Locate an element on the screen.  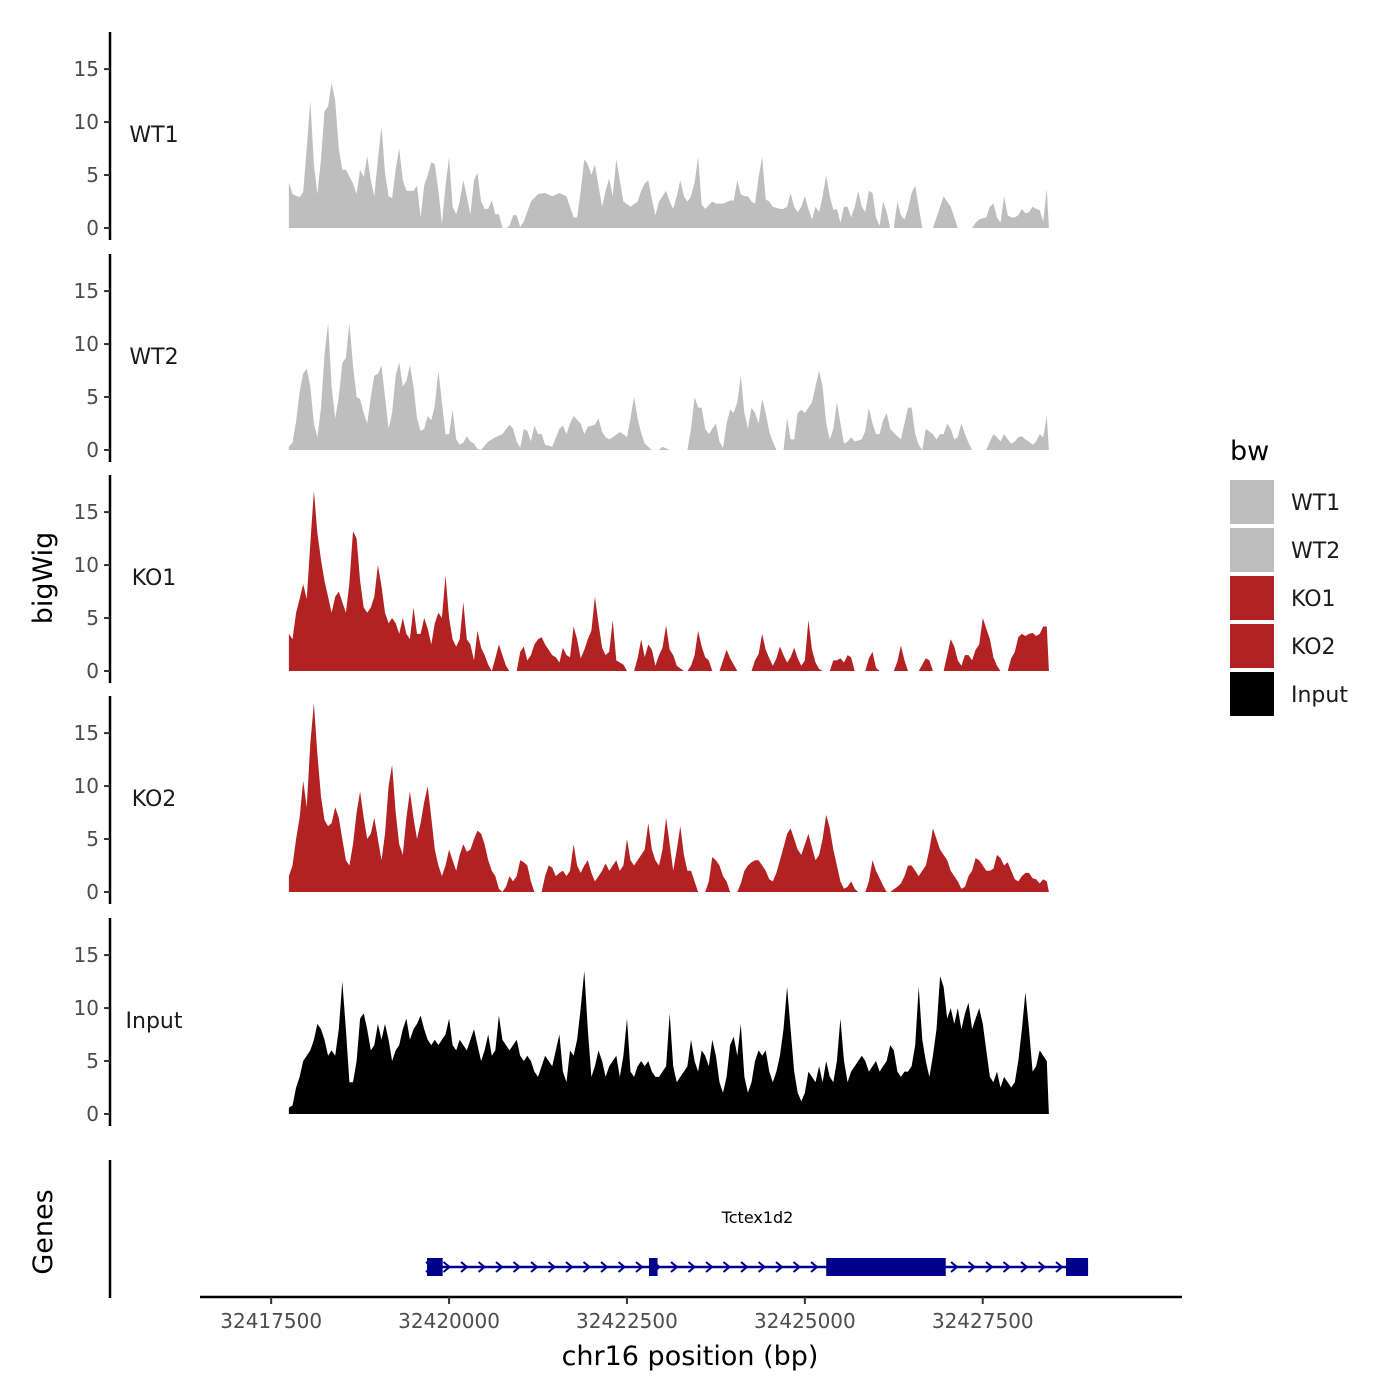
track-input: 0 5 10 15 Input is located at coordinates (561, 1022).